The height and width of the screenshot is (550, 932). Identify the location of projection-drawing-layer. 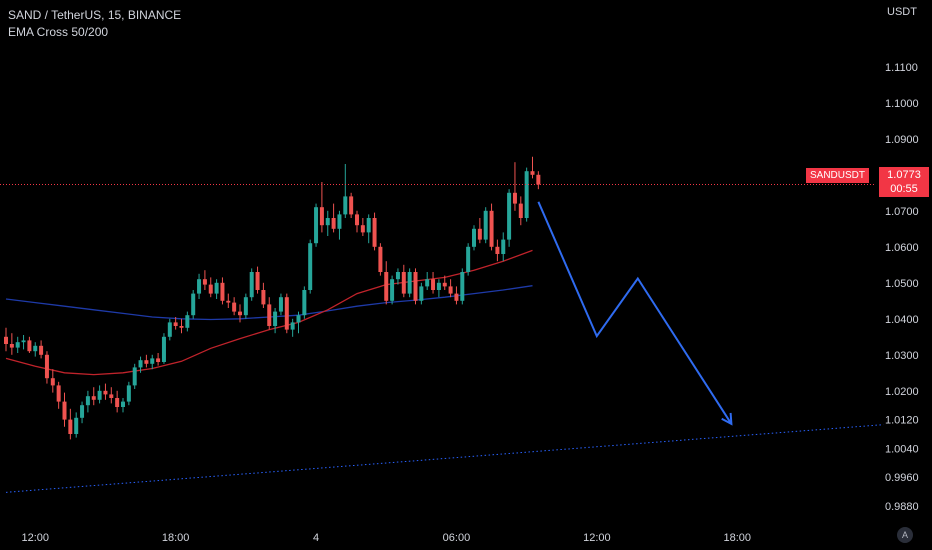
(635, 313).